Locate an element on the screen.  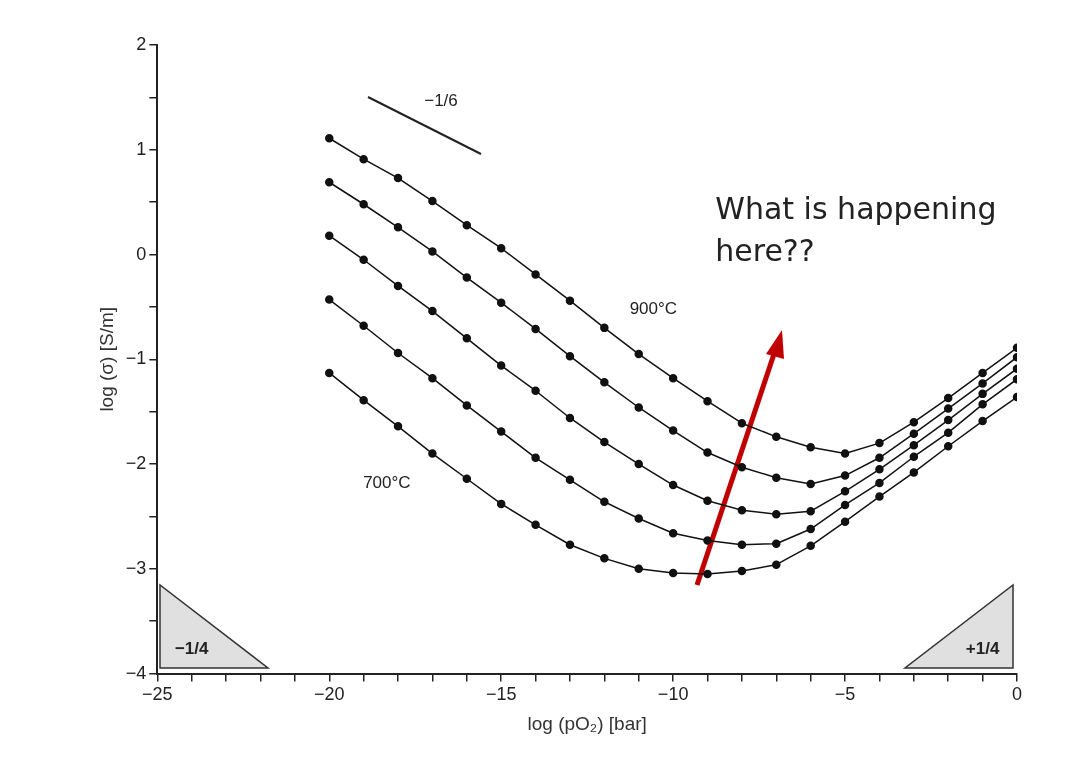
y-tick-label: −2 is located at coordinates (136, 463).